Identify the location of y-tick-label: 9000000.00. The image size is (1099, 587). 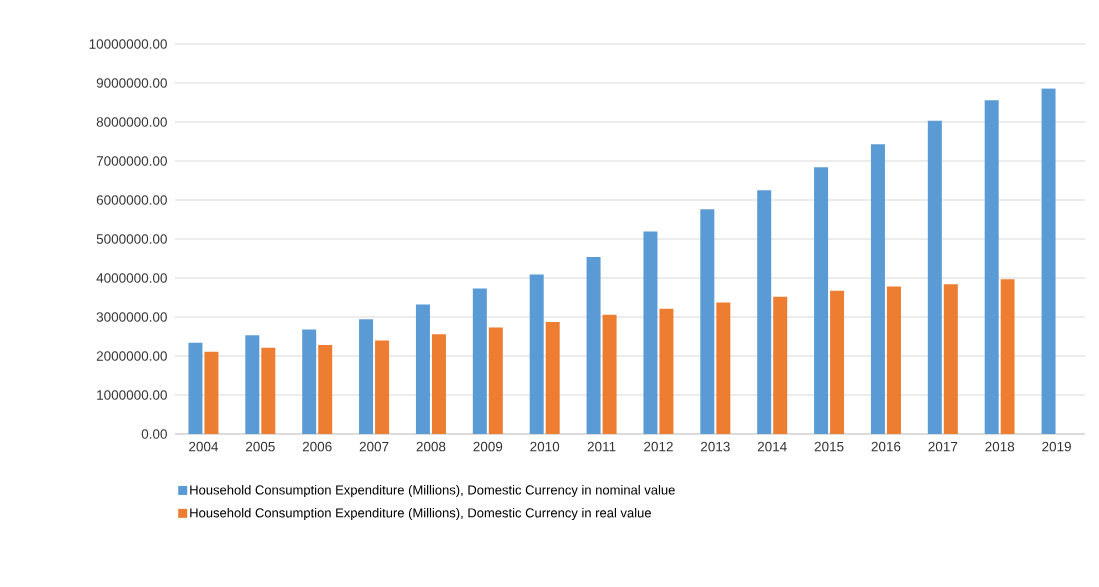
(131, 83).